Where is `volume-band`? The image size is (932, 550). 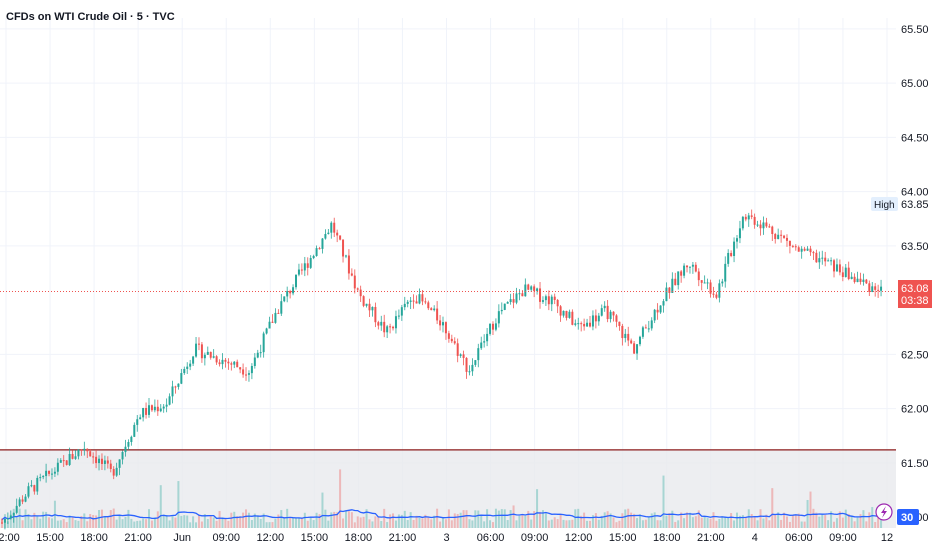 volume-band is located at coordinates (448, 488).